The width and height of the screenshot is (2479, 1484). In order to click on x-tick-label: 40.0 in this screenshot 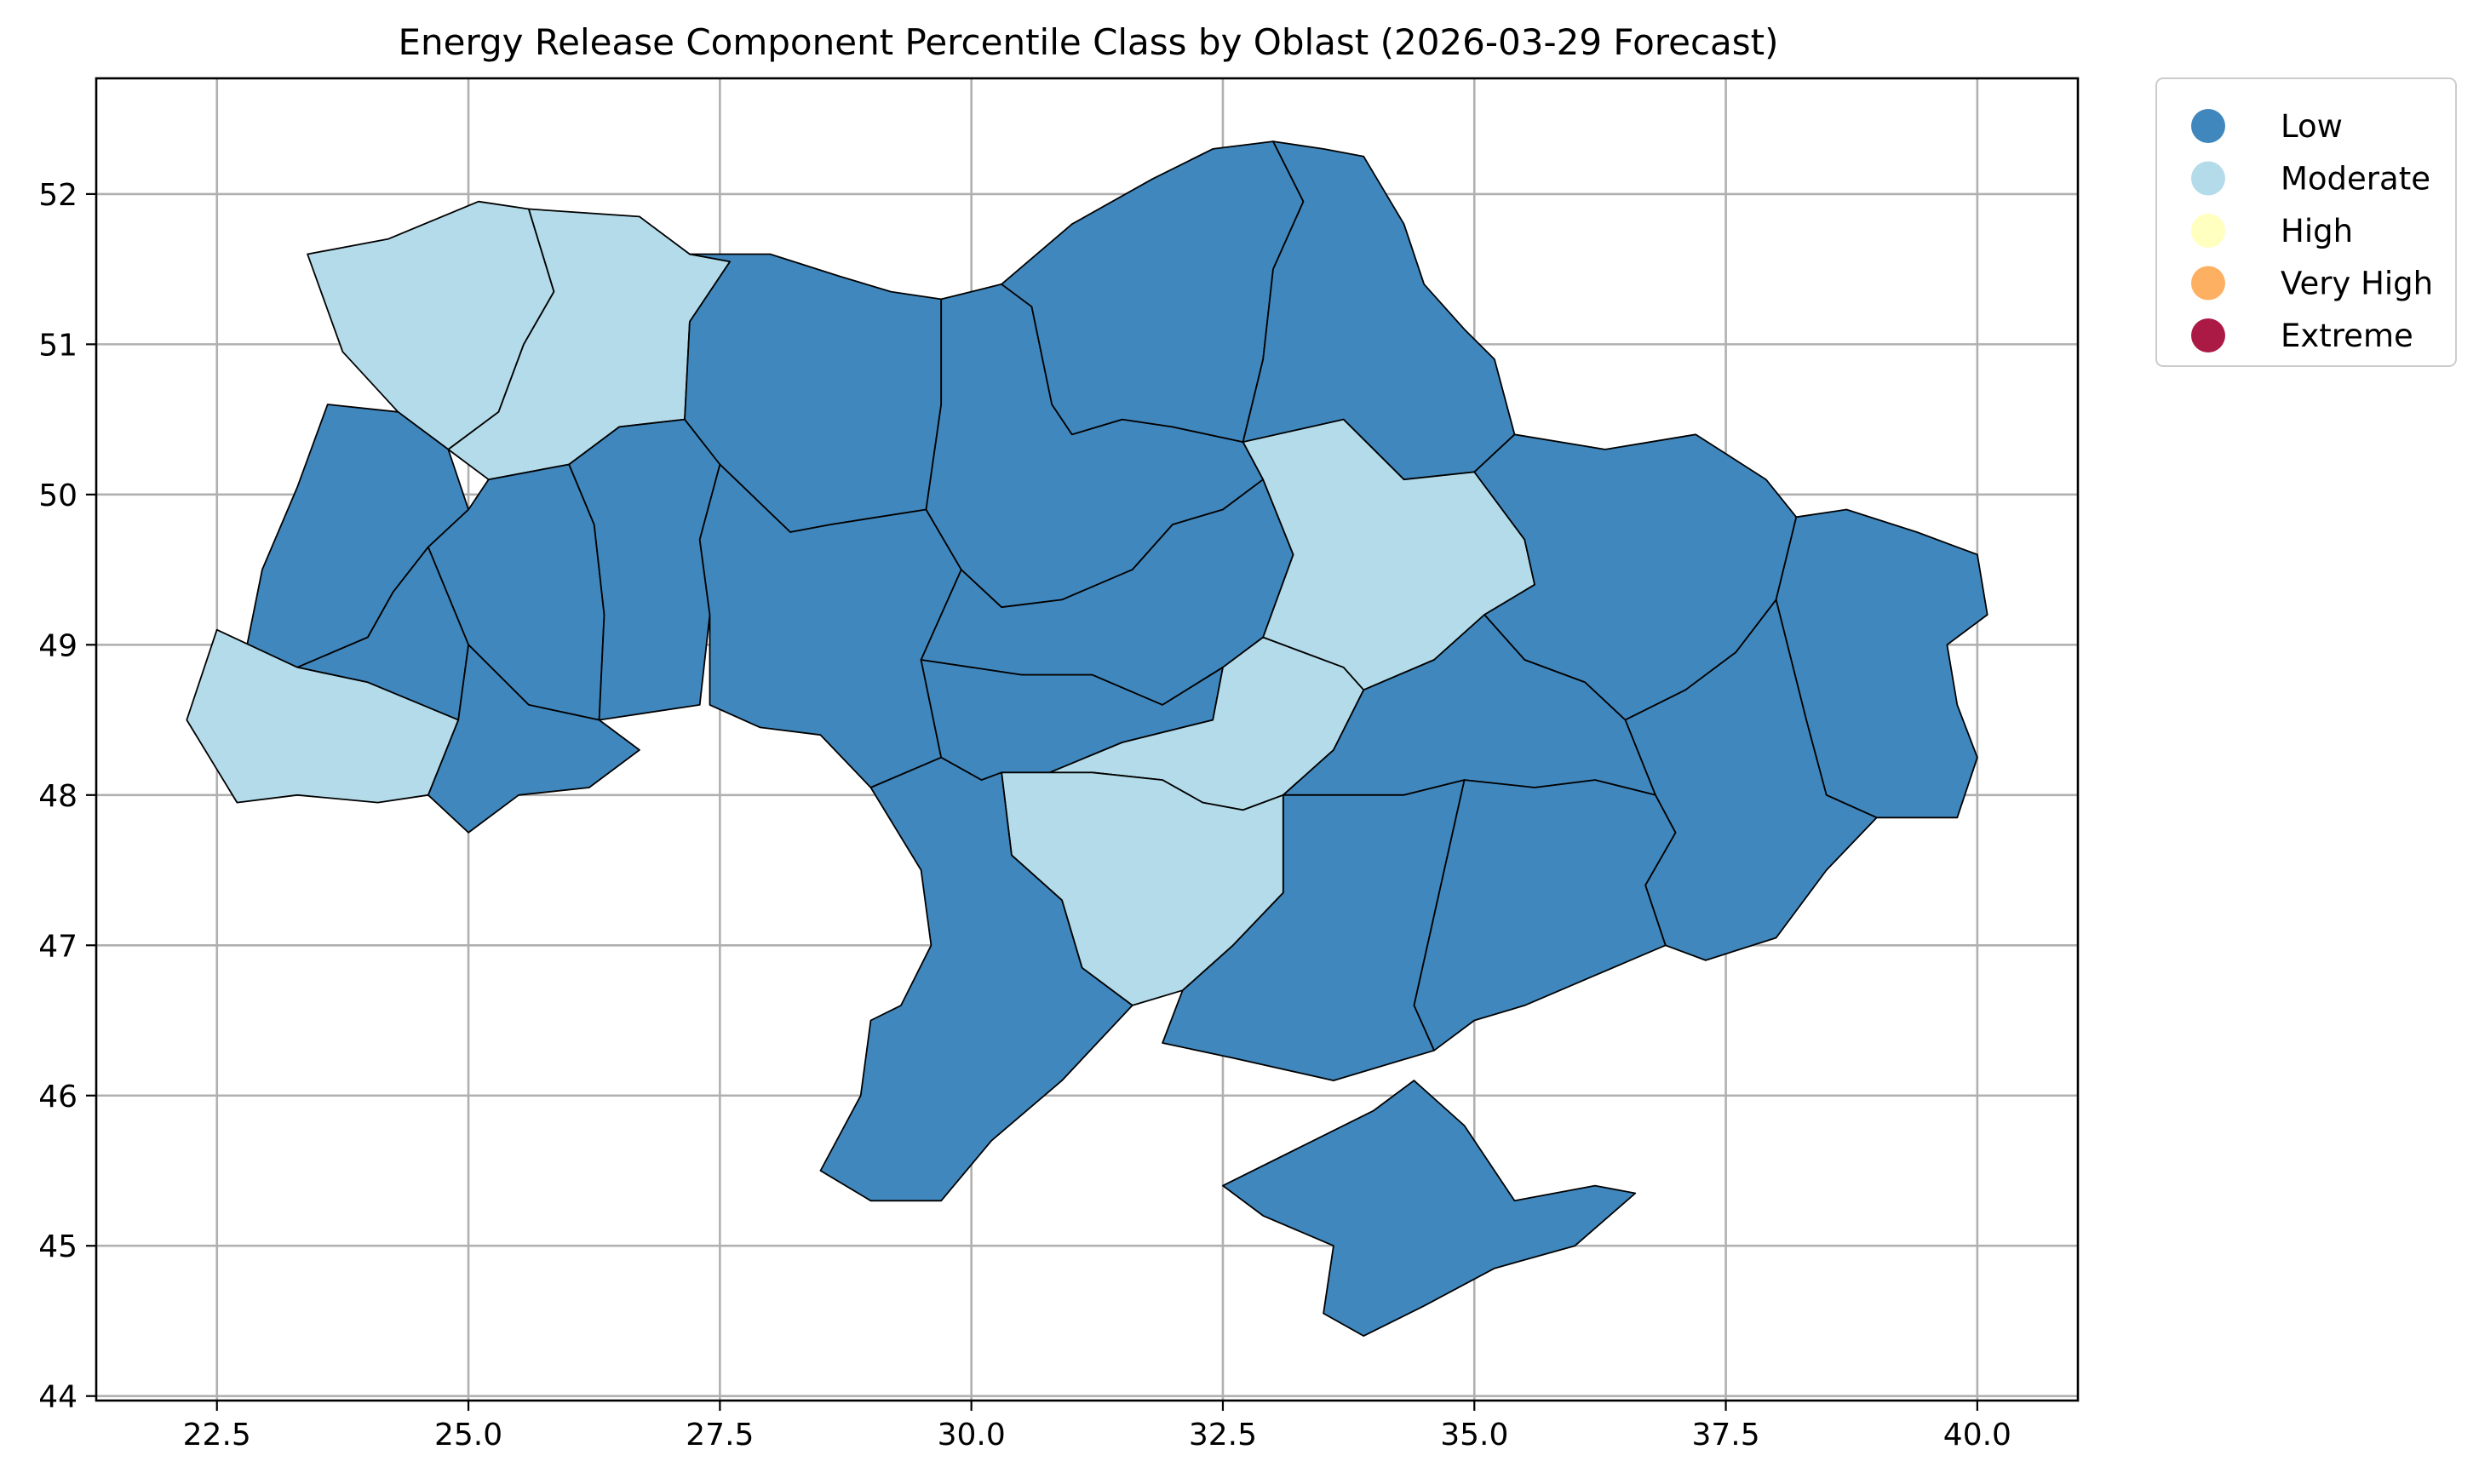, I will do `click(1977, 1435)`.